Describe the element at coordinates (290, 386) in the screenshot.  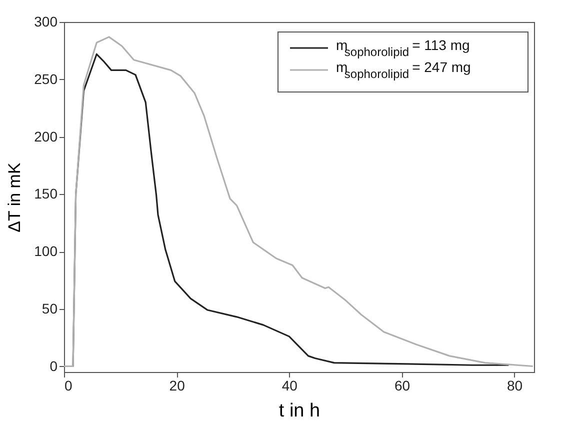
I see `x-tick-label: 40` at that location.